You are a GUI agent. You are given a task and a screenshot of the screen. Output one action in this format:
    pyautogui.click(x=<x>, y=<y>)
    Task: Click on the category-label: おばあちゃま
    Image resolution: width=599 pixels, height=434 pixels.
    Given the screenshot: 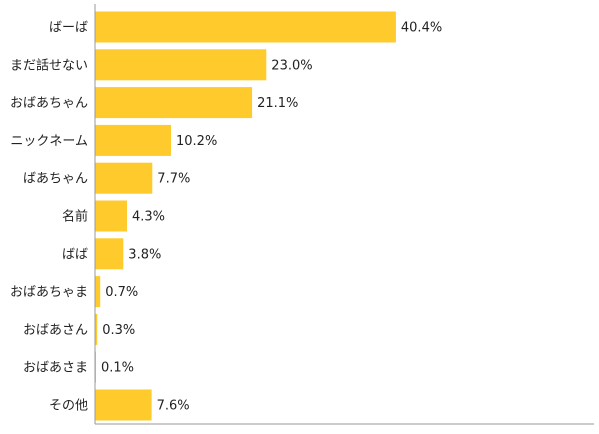 What is the action you would take?
    pyautogui.click(x=49, y=292)
    